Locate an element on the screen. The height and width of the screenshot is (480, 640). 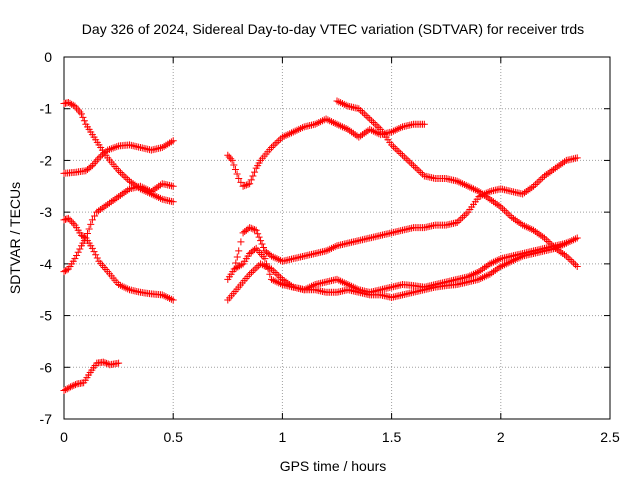
x-tick-label: 0 is located at coordinates (64, 437).